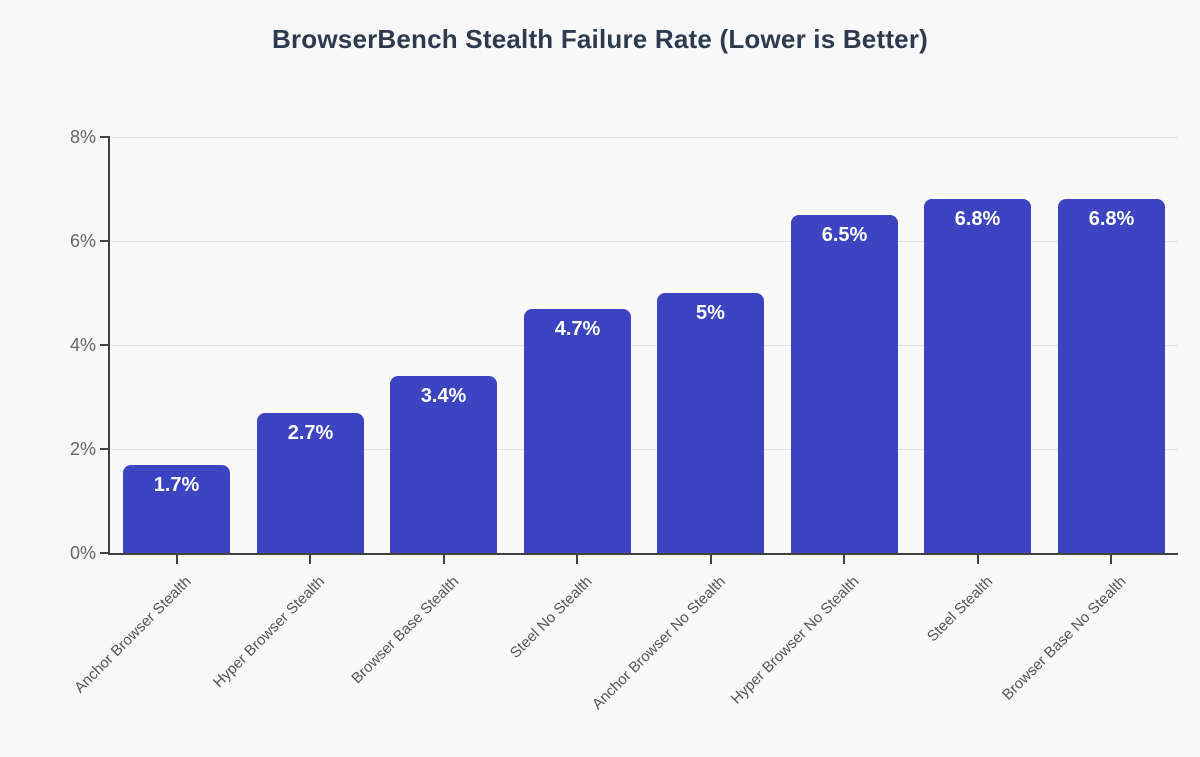 This screenshot has height=757, width=1200. I want to click on y-tick-label: 6%, so click(82, 241).